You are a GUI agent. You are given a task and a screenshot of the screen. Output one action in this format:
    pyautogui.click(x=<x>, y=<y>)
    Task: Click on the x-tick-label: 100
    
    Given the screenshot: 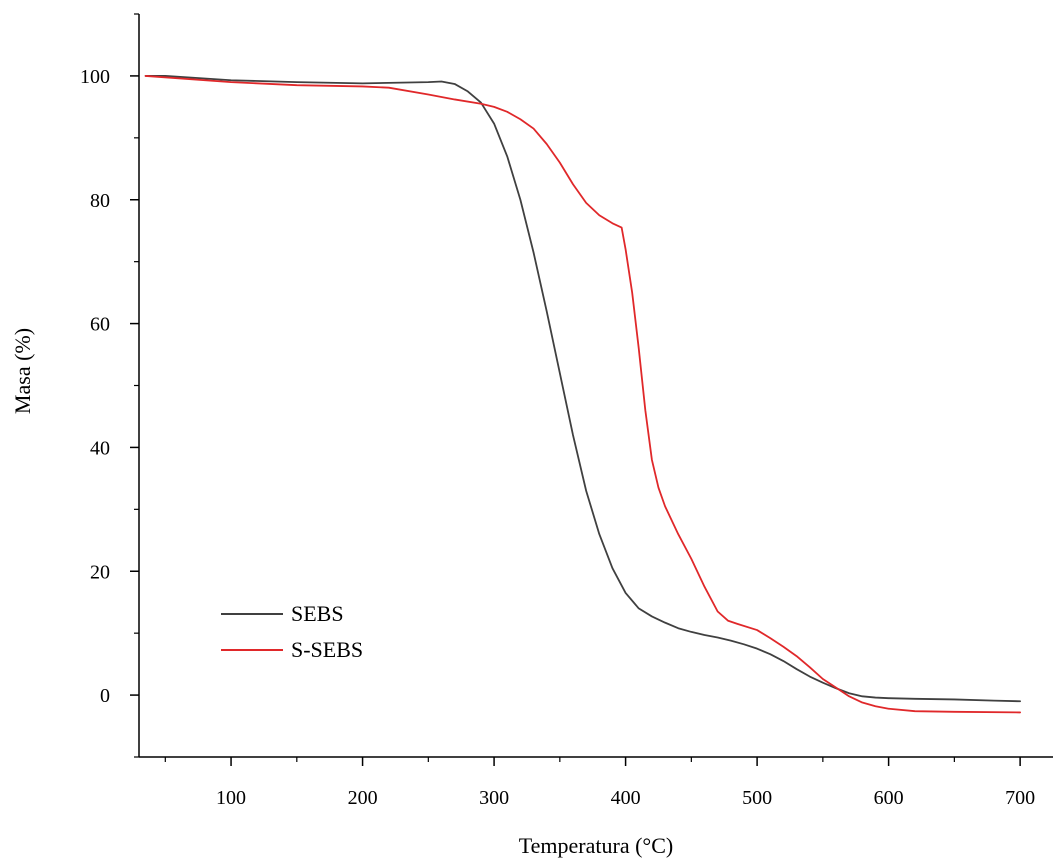 What is the action you would take?
    pyautogui.click(x=231, y=798)
    